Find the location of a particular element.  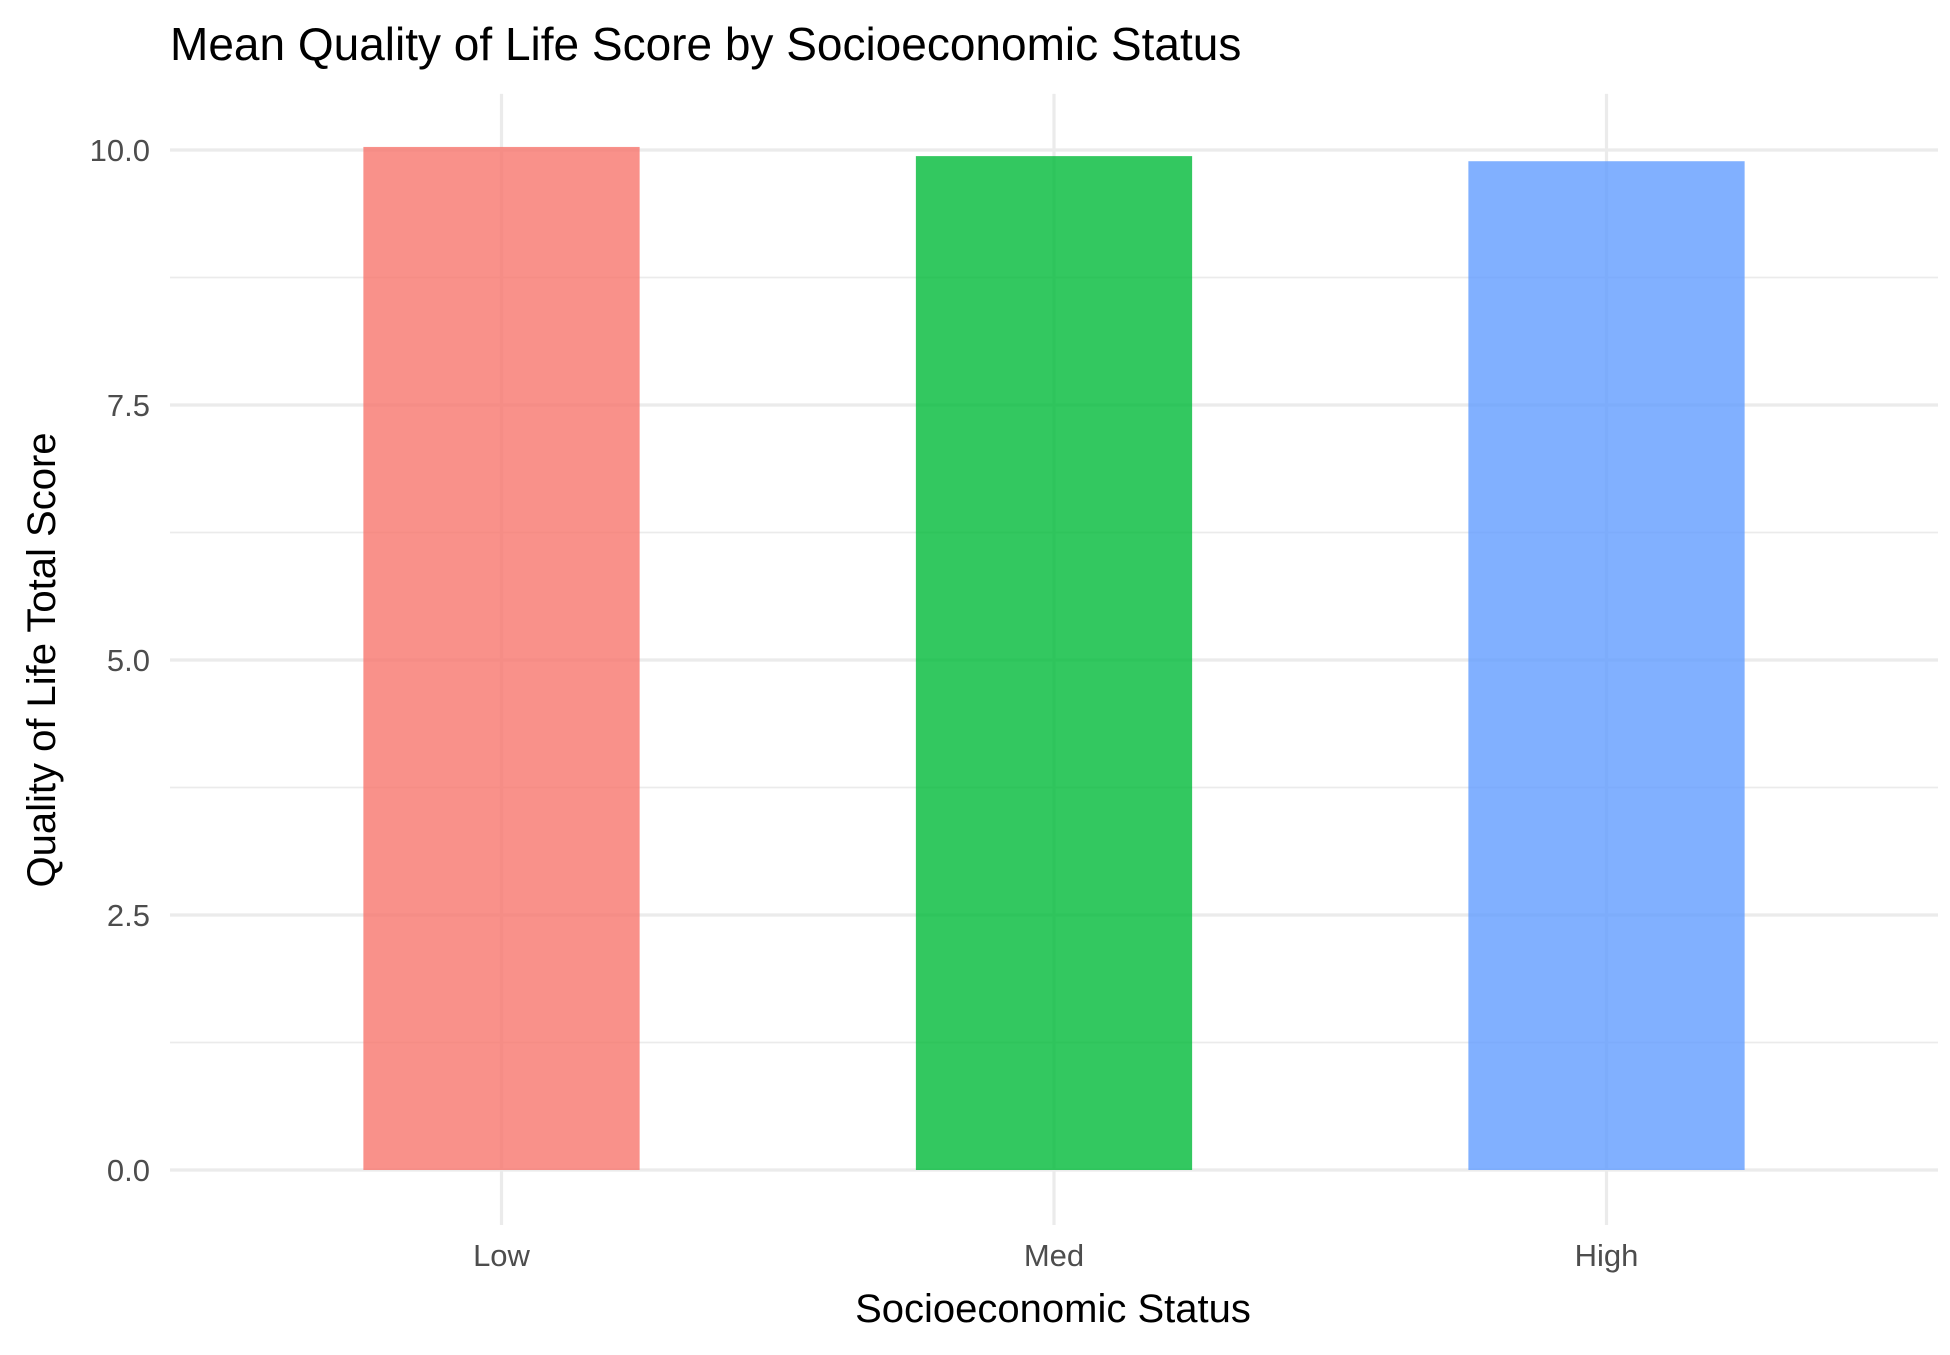

y-tick-label: 2.5 is located at coordinates (128, 915).